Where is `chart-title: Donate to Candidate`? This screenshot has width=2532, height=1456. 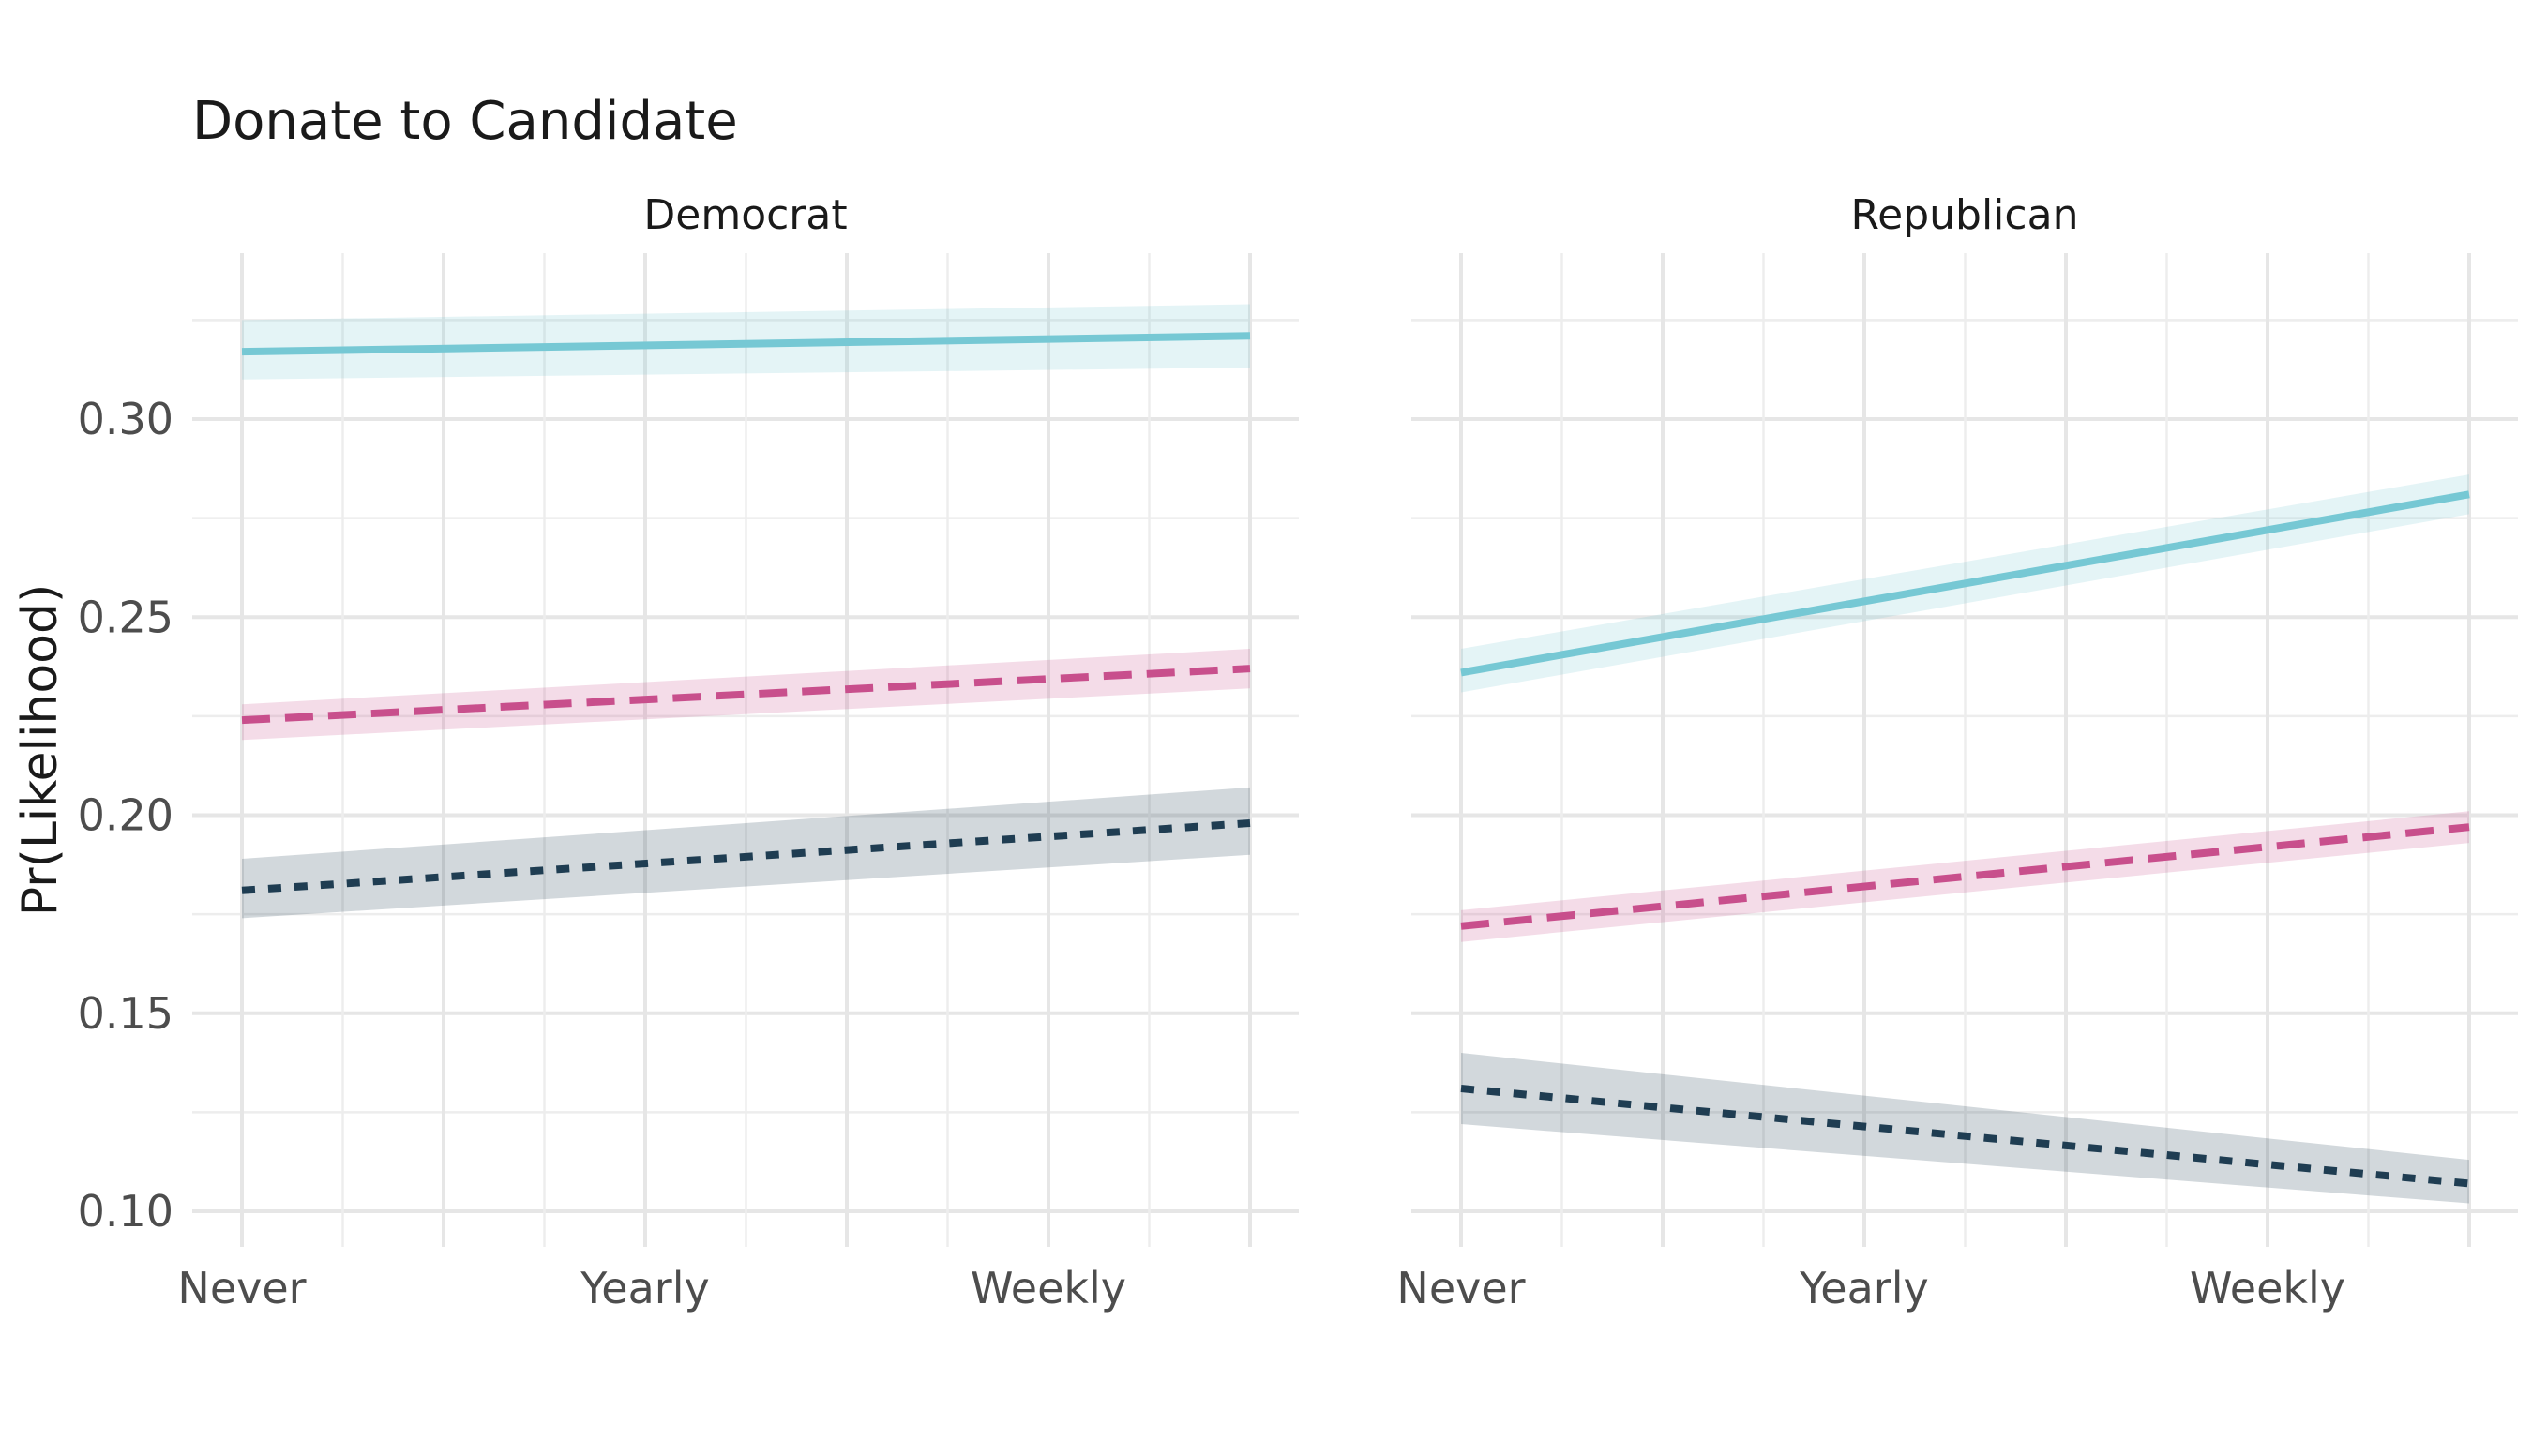
chart-title: Donate to Candidate is located at coordinates (465, 121).